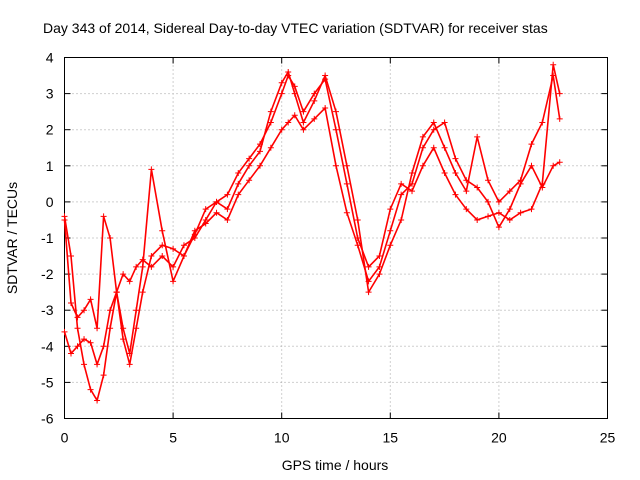 The image size is (640, 480). I want to click on y-tick-label: 2, so click(50, 130).